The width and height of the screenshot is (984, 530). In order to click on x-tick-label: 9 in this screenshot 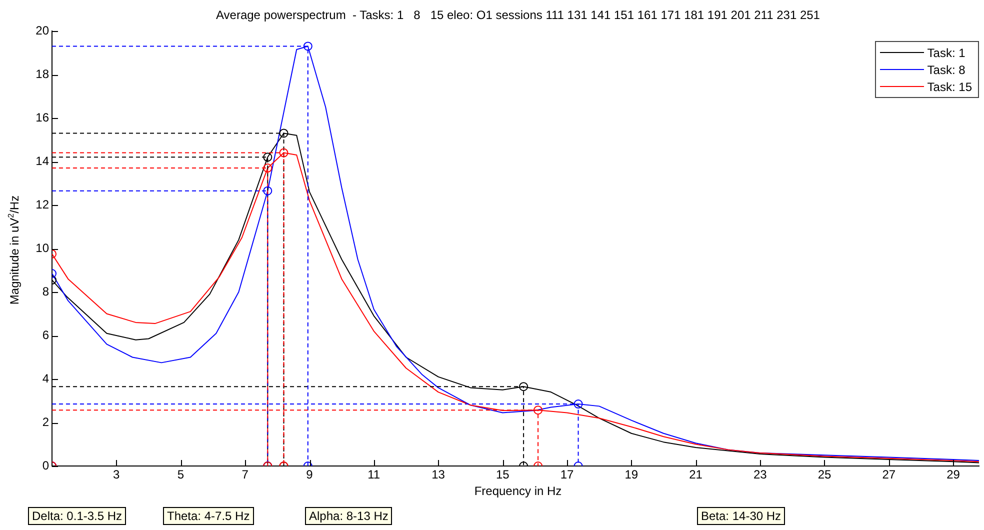, I will do `click(310, 475)`.